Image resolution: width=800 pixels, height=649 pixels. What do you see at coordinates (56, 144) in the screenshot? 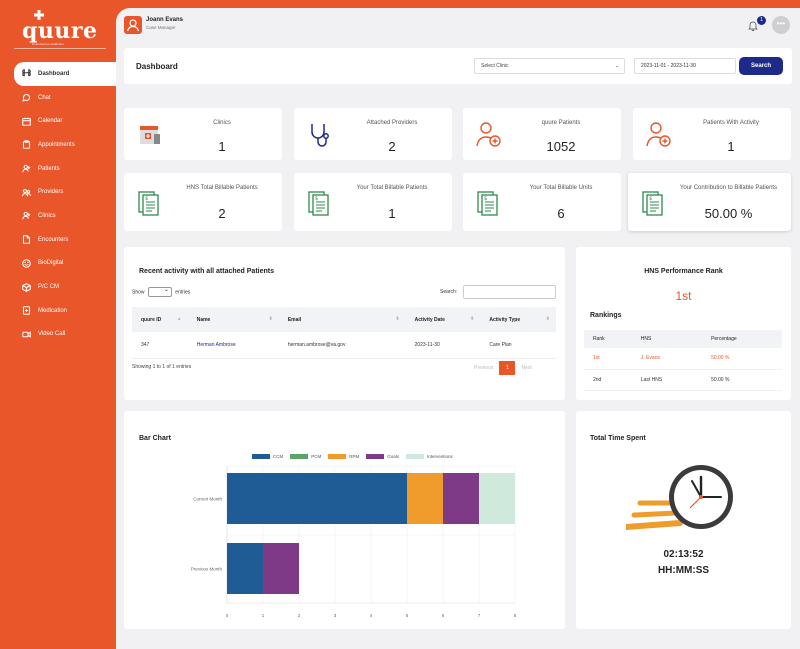
I see `sidebar-item-label: Appointments` at bounding box center [56, 144].